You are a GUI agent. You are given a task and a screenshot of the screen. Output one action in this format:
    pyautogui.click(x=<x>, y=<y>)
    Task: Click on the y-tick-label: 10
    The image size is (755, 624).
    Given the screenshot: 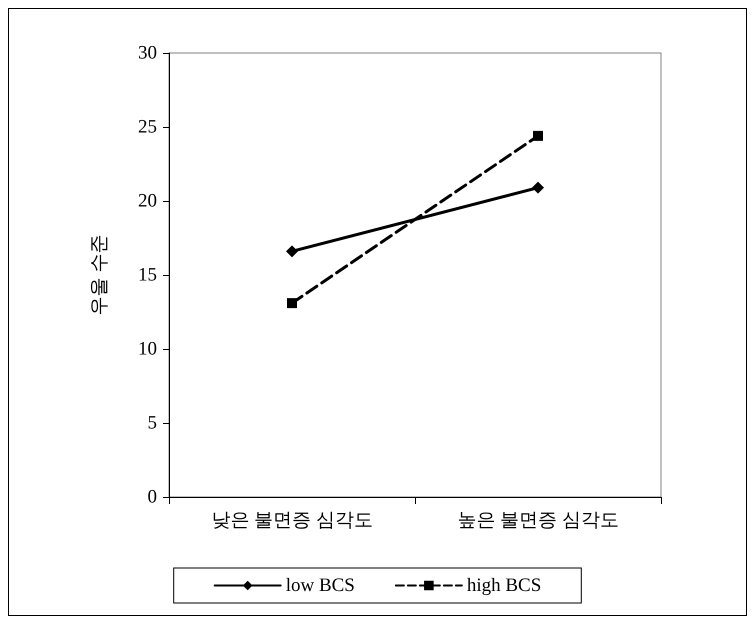 What is the action you would take?
    pyautogui.click(x=147, y=349)
    